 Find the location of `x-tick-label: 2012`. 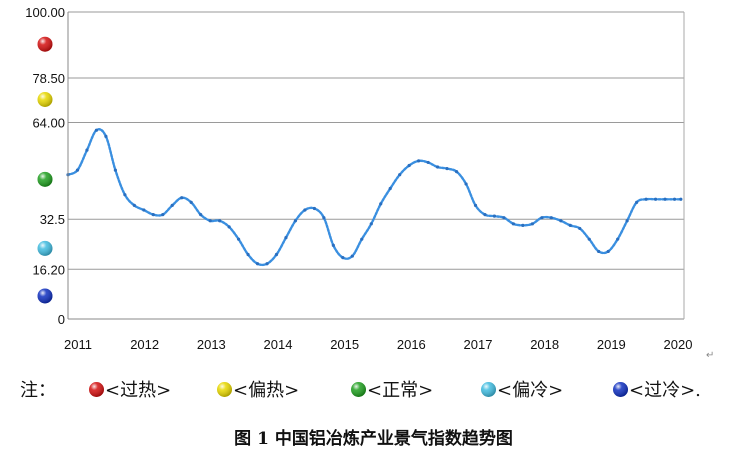

x-tick-label: 2012 is located at coordinates (144, 344).